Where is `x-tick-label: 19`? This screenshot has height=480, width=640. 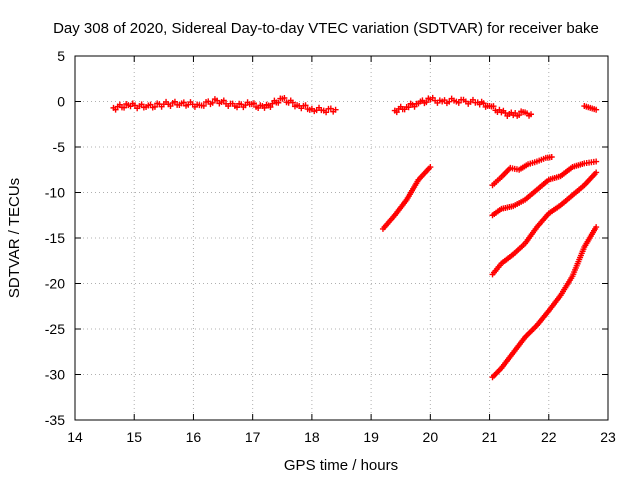
x-tick-label: 19 is located at coordinates (371, 437).